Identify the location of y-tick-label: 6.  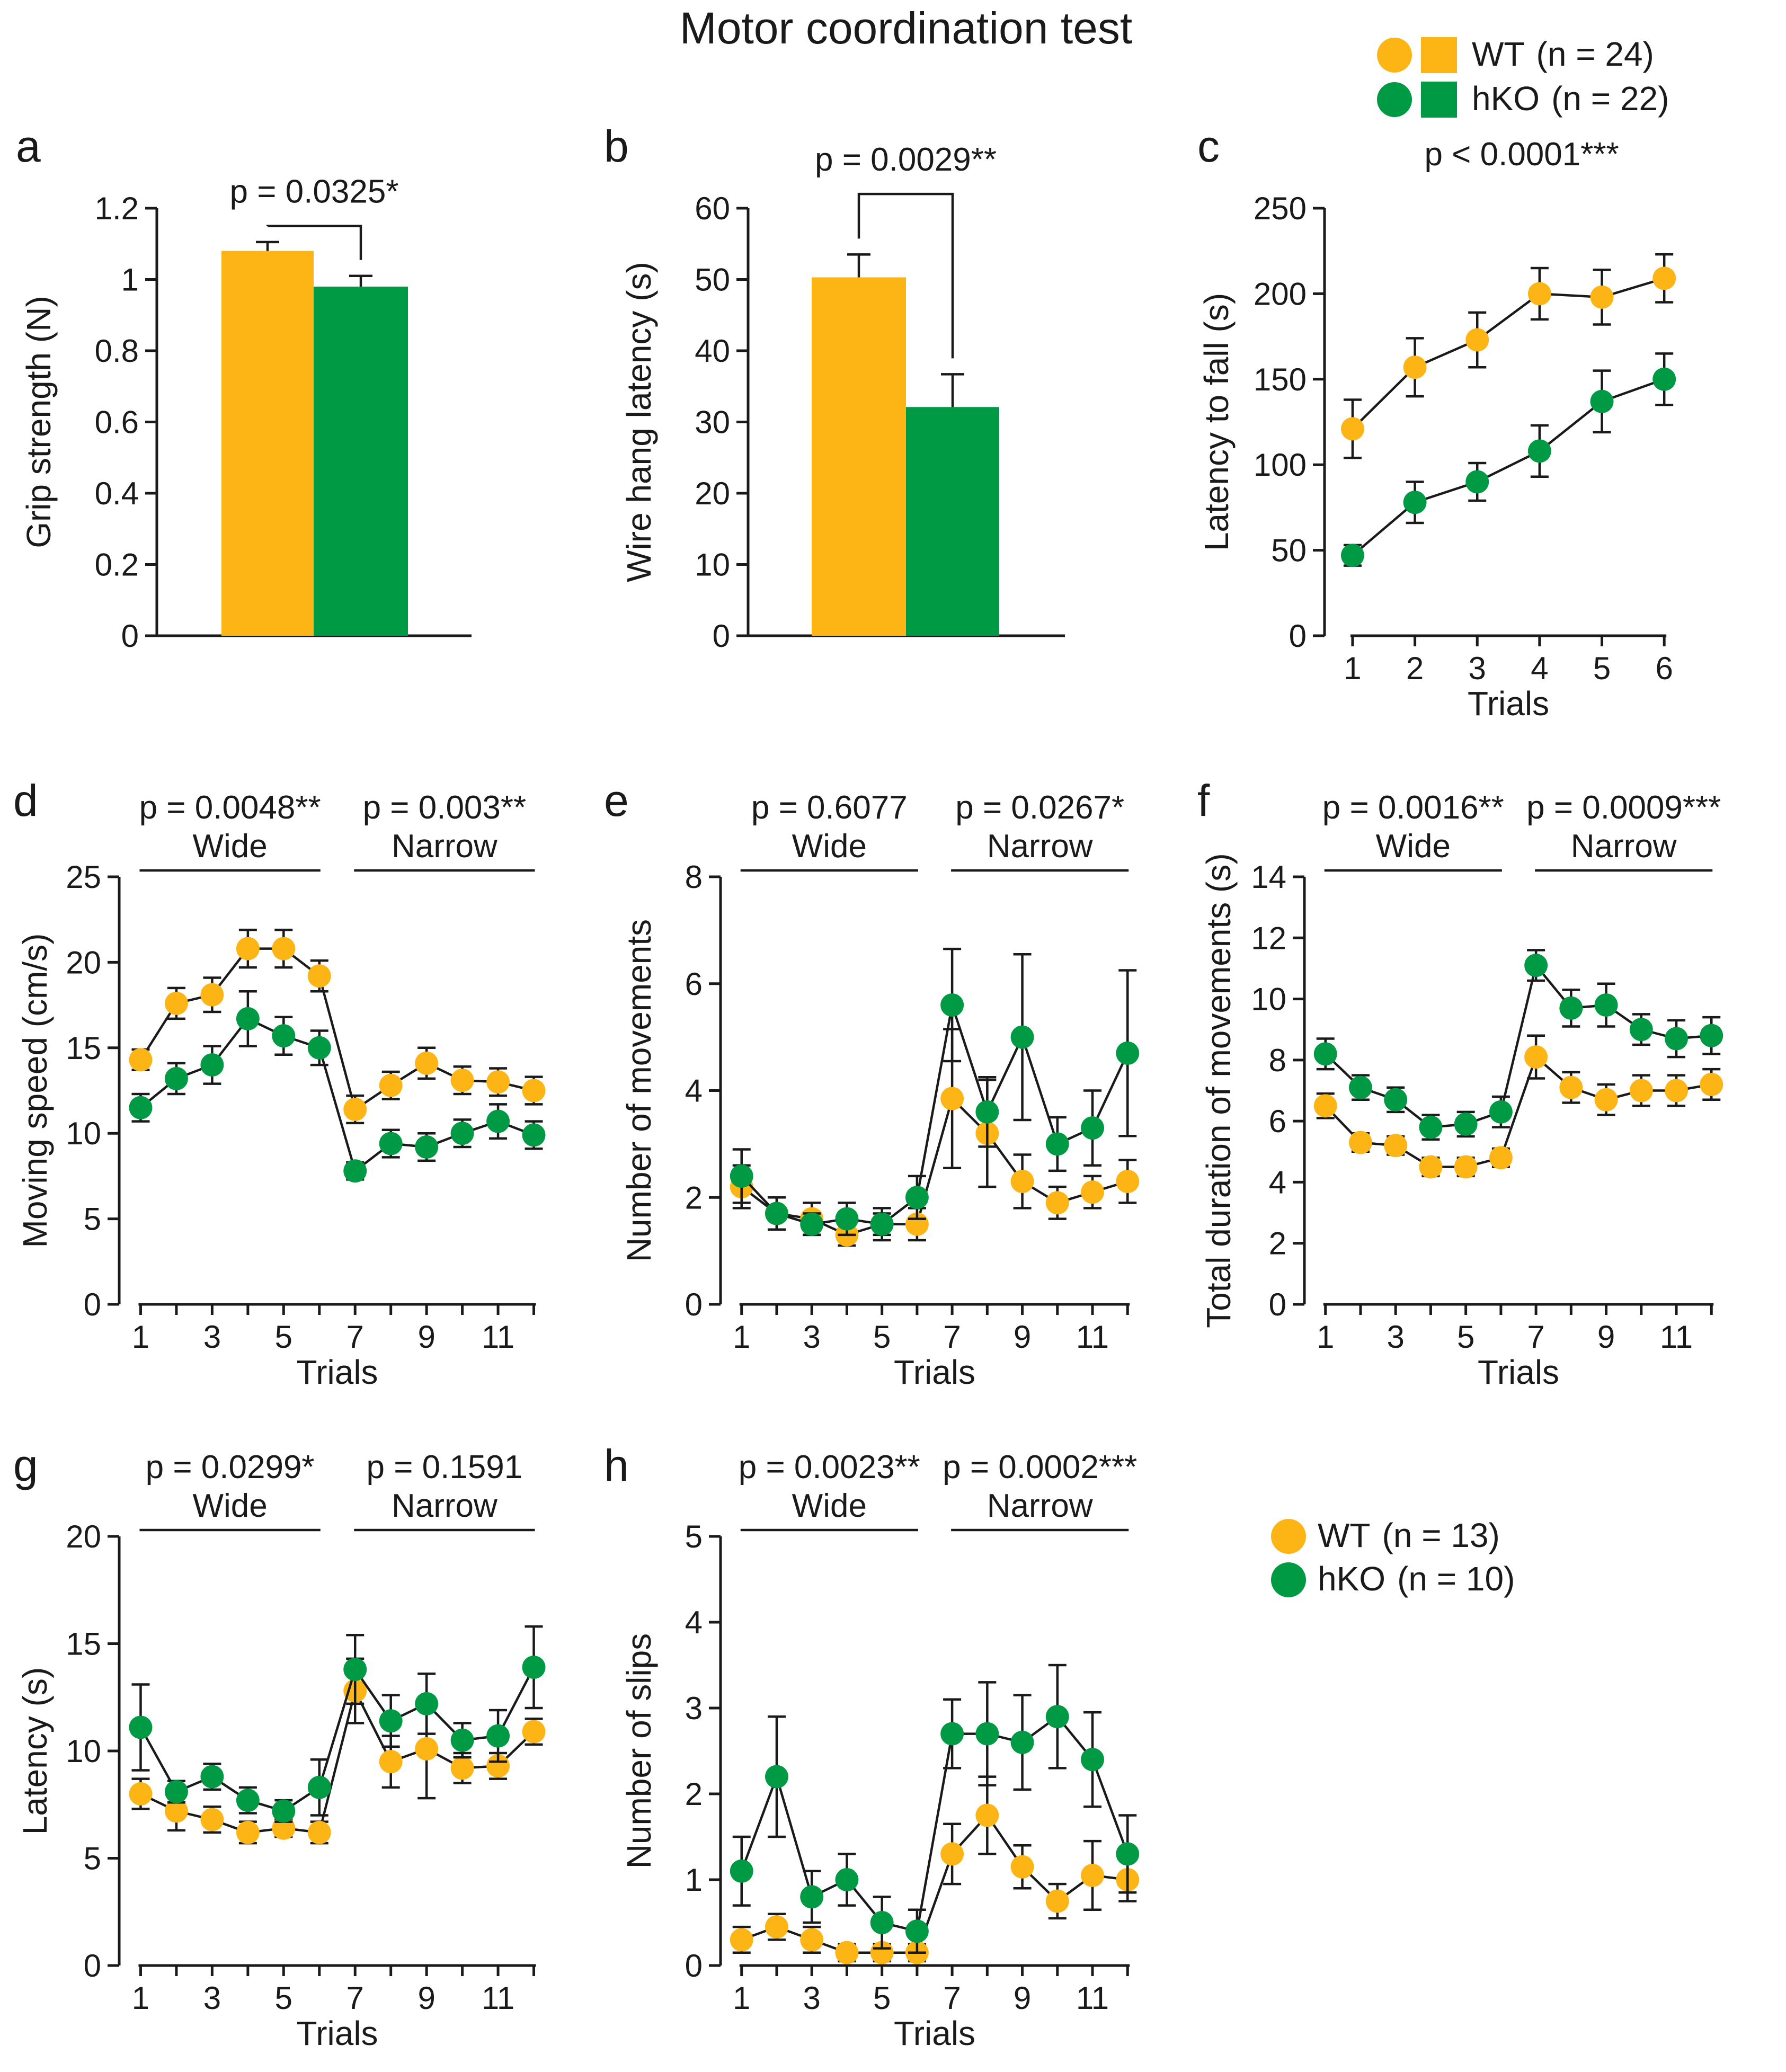
(694, 984).